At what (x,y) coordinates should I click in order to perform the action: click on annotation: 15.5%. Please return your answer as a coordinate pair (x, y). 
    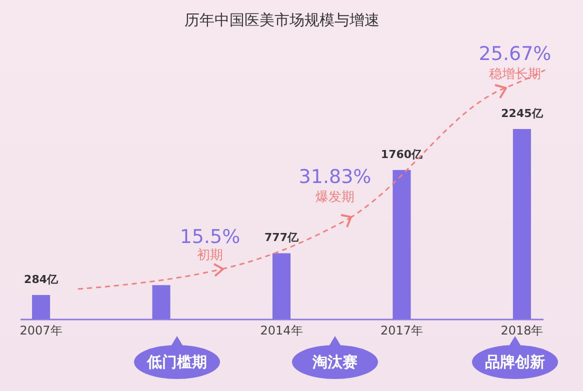
    Looking at the image, I should click on (210, 237).